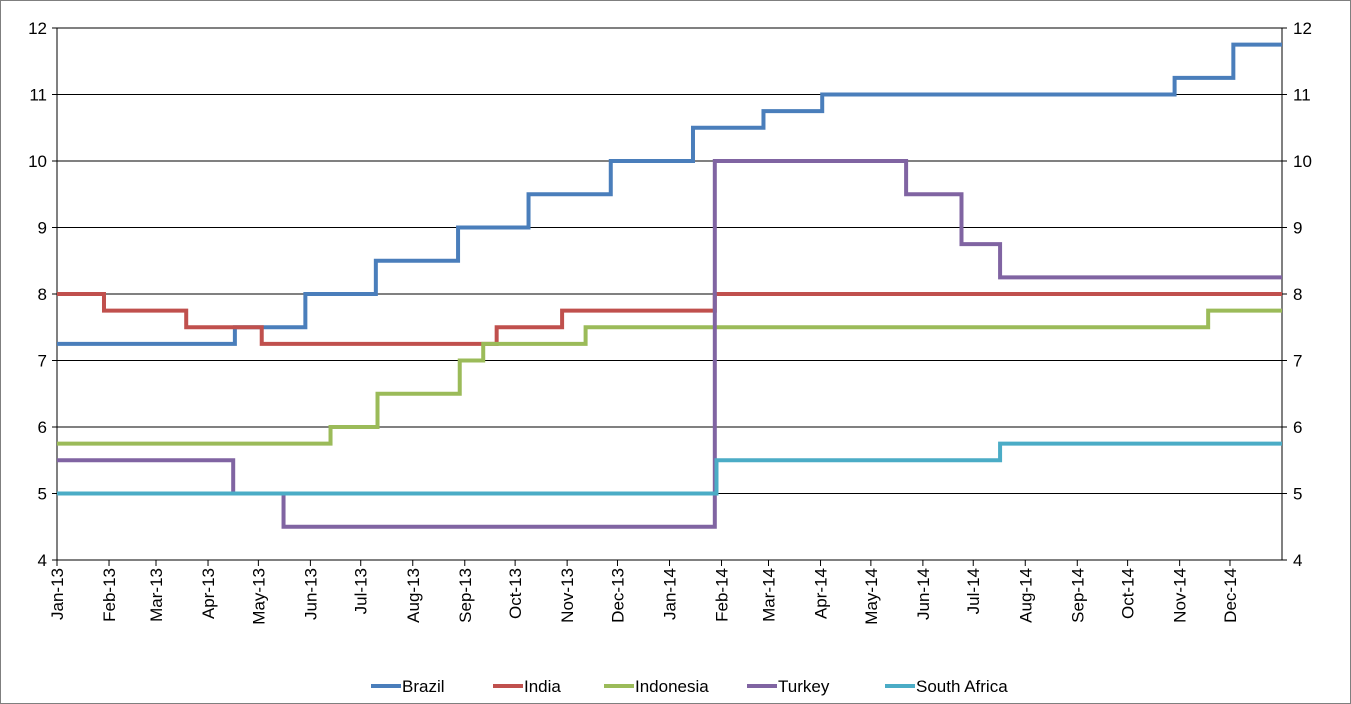  I want to click on x-tick-label: Jul-14, so click(973, 591).